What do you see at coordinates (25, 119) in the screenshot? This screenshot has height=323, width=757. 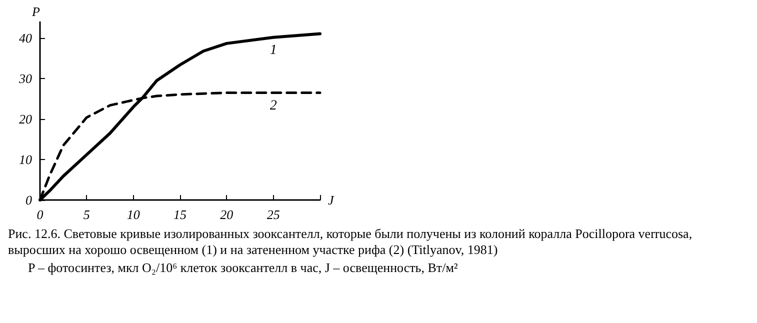 I see `y-tick-label: 20` at bounding box center [25, 119].